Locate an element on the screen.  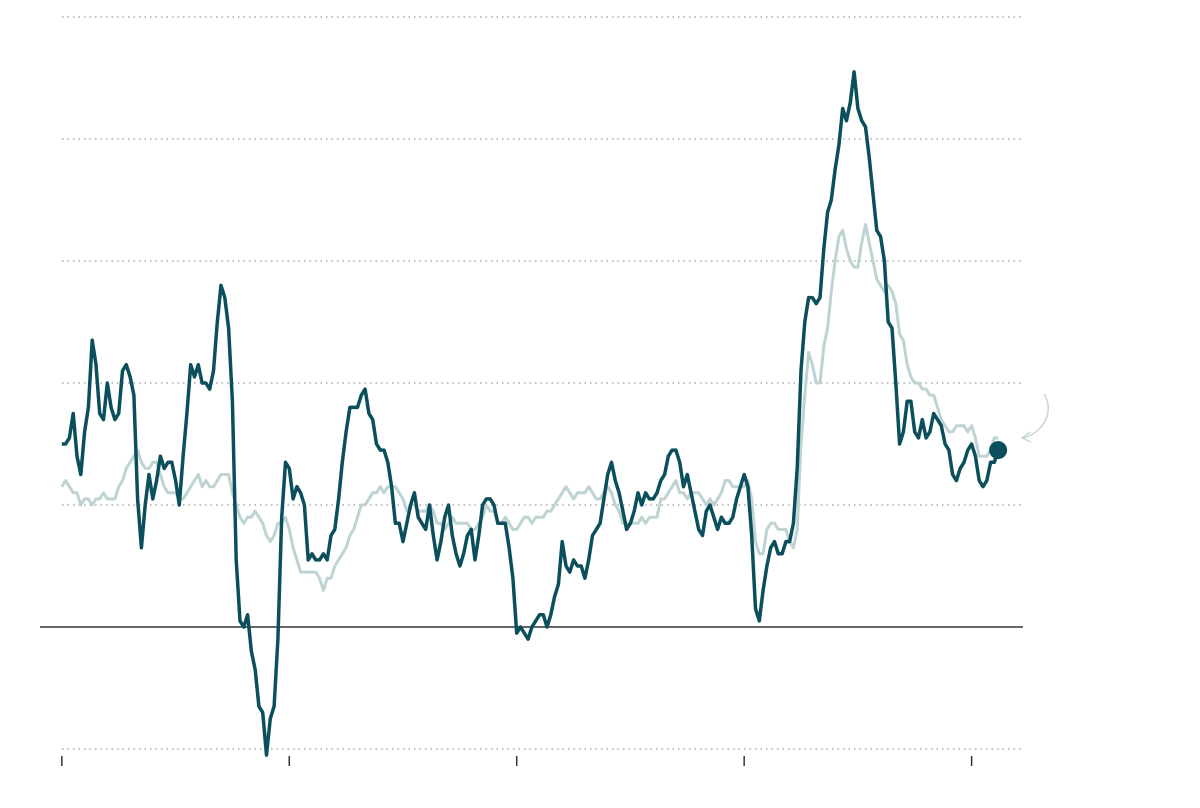
annotation-arrowhead is located at coordinates (1026, 437).